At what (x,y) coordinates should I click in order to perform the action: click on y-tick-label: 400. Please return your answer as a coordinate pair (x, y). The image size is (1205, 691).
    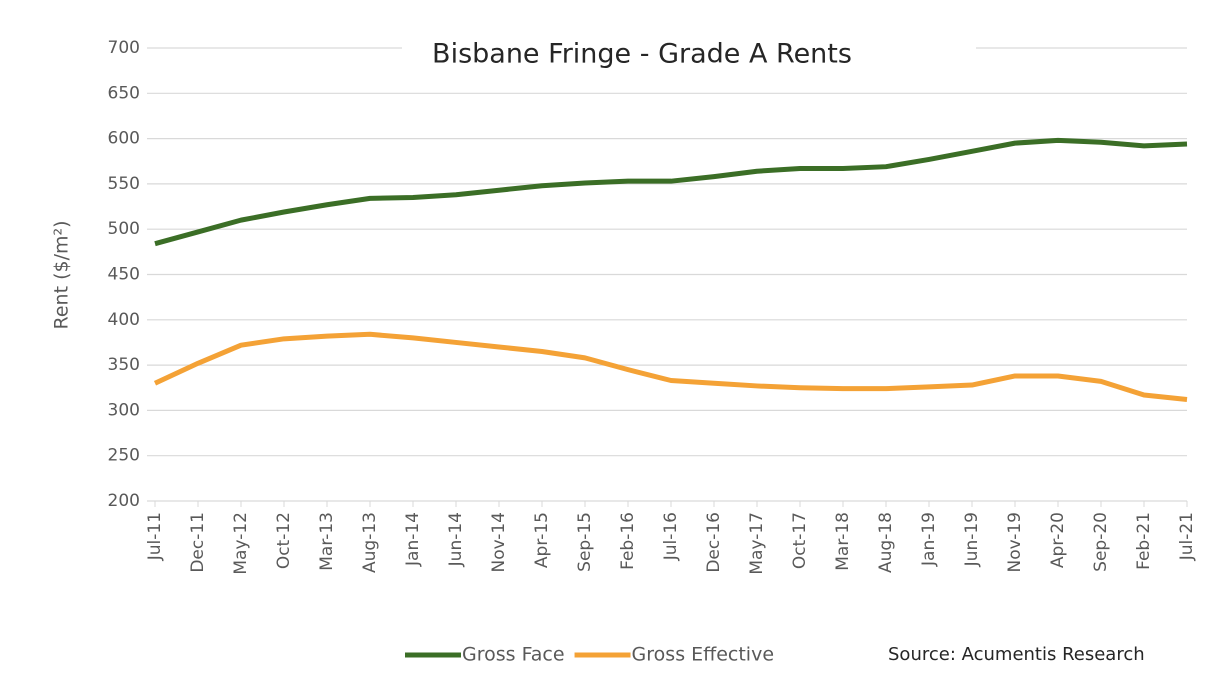
    Looking at the image, I should click on (124, 320).